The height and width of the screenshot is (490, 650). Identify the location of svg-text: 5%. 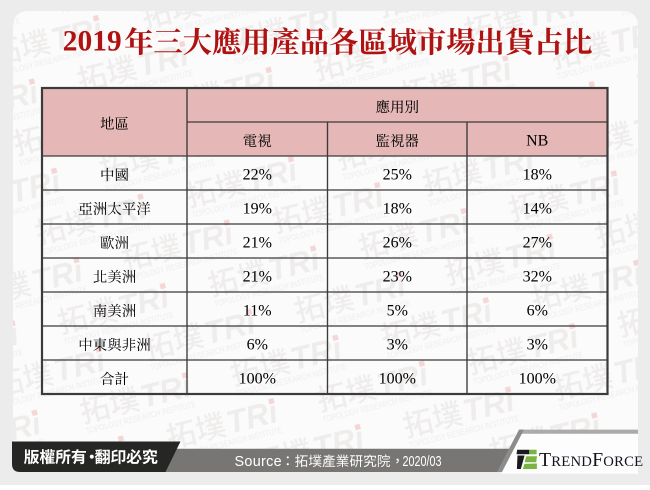
(397, 311).